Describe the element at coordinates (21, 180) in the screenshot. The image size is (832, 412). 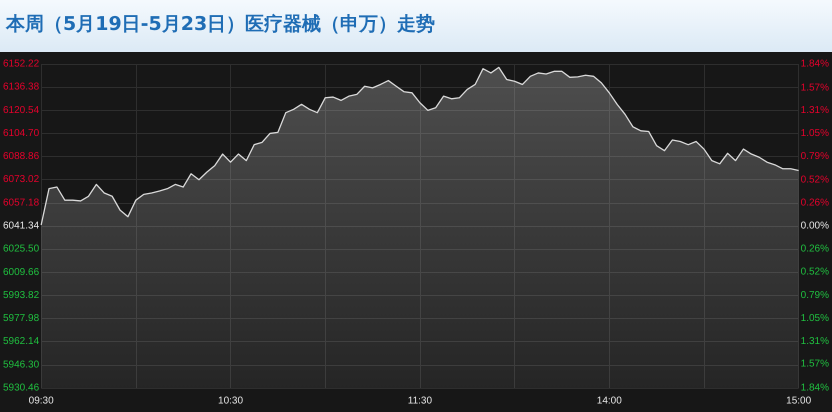
I see `y-tick-label: 6073.02` at that location.